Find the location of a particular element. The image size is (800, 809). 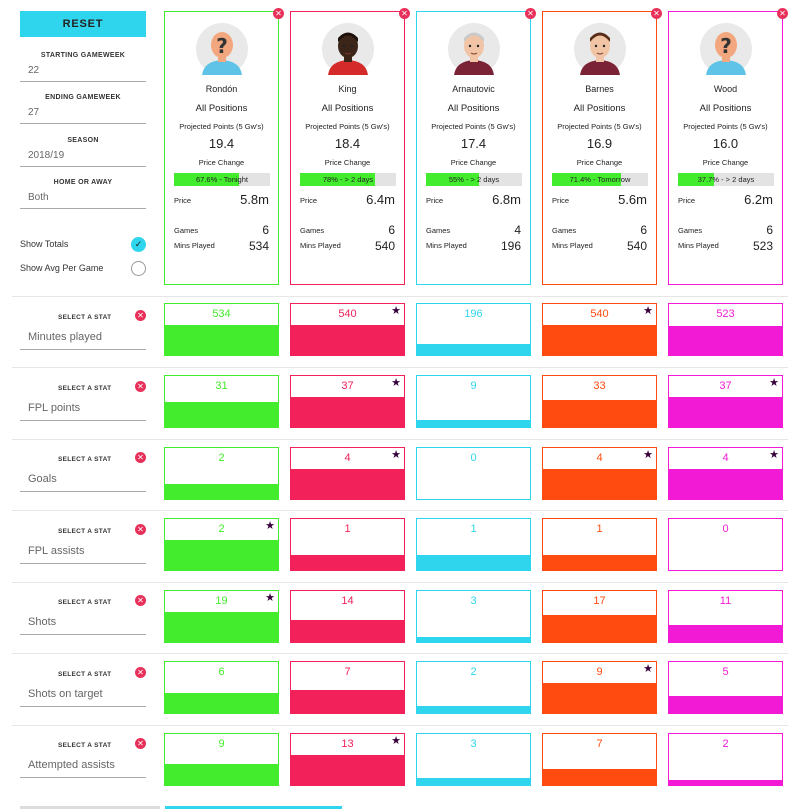

player-name: King is located at coordinates (347, 89).